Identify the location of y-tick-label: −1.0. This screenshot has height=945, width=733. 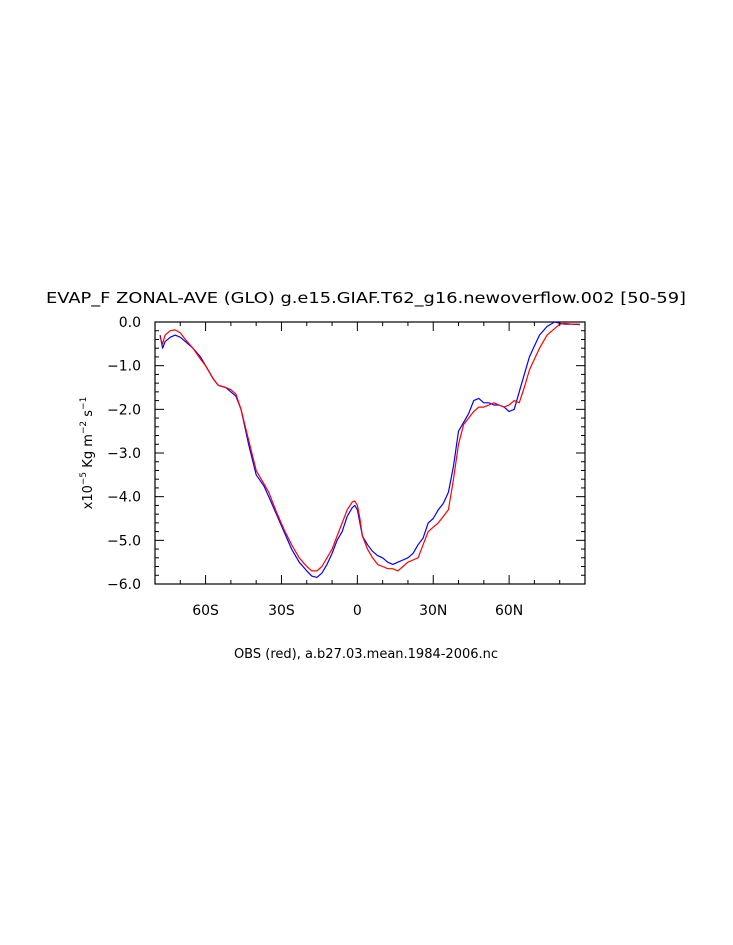
(124, 367).